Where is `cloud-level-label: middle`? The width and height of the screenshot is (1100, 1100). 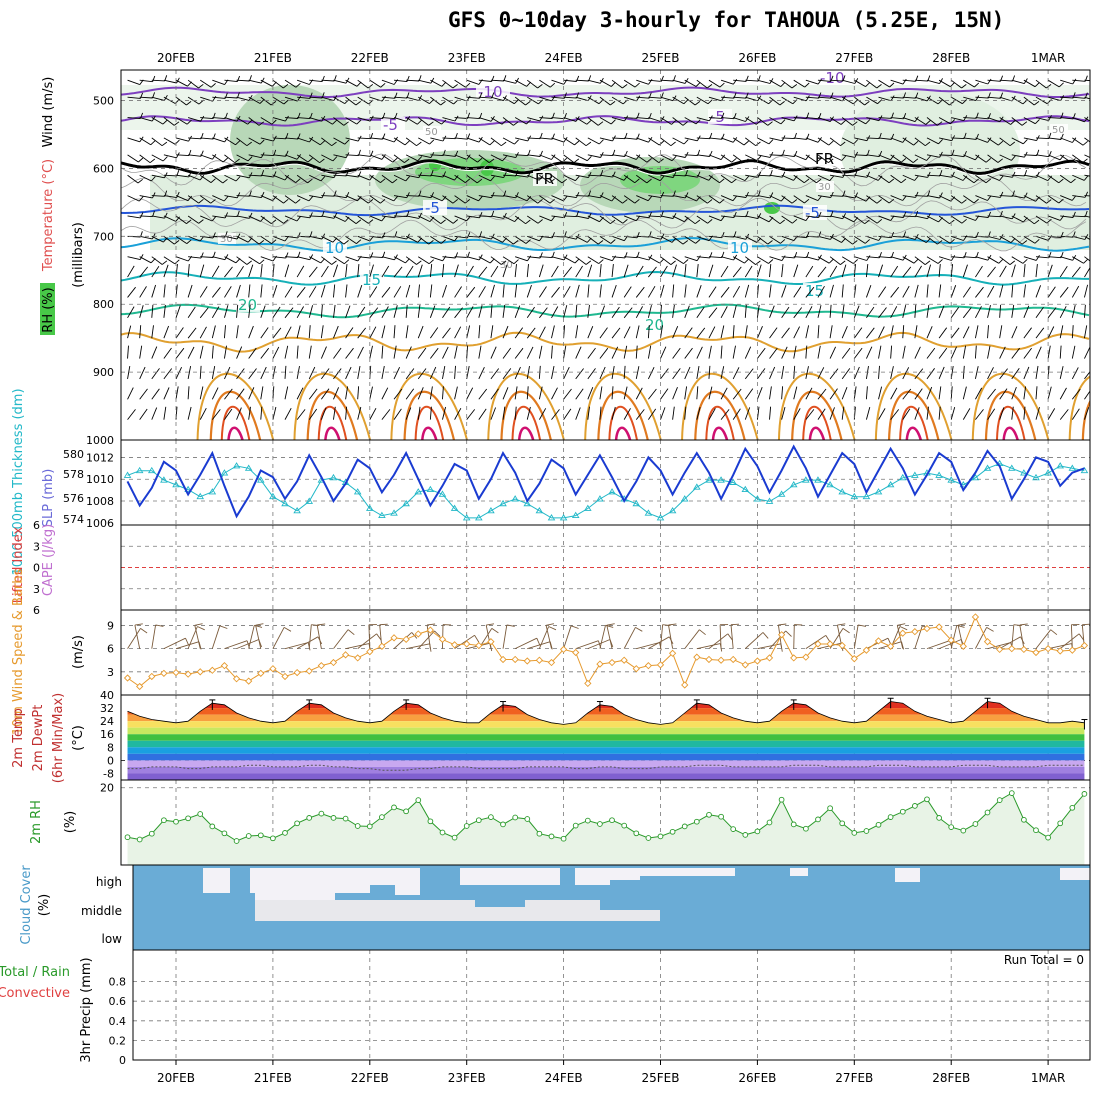 cloud-level-label: middle is located at coordinates (101, 911).